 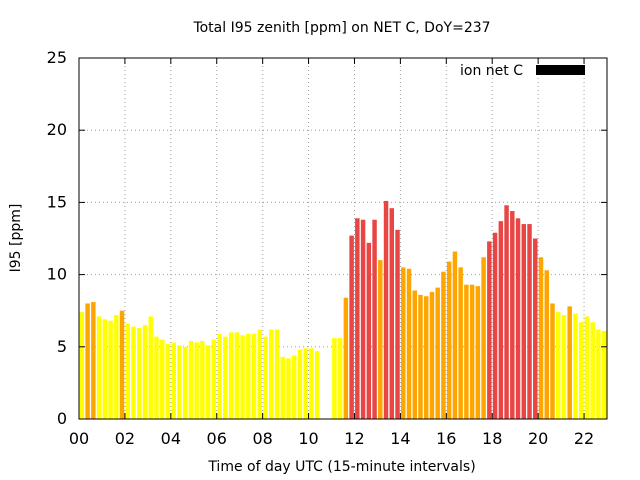 What do you see at coordinates (57, 129) in the screenshot?
I see `y-tick-label: 20` at bounding box center [57, 129].